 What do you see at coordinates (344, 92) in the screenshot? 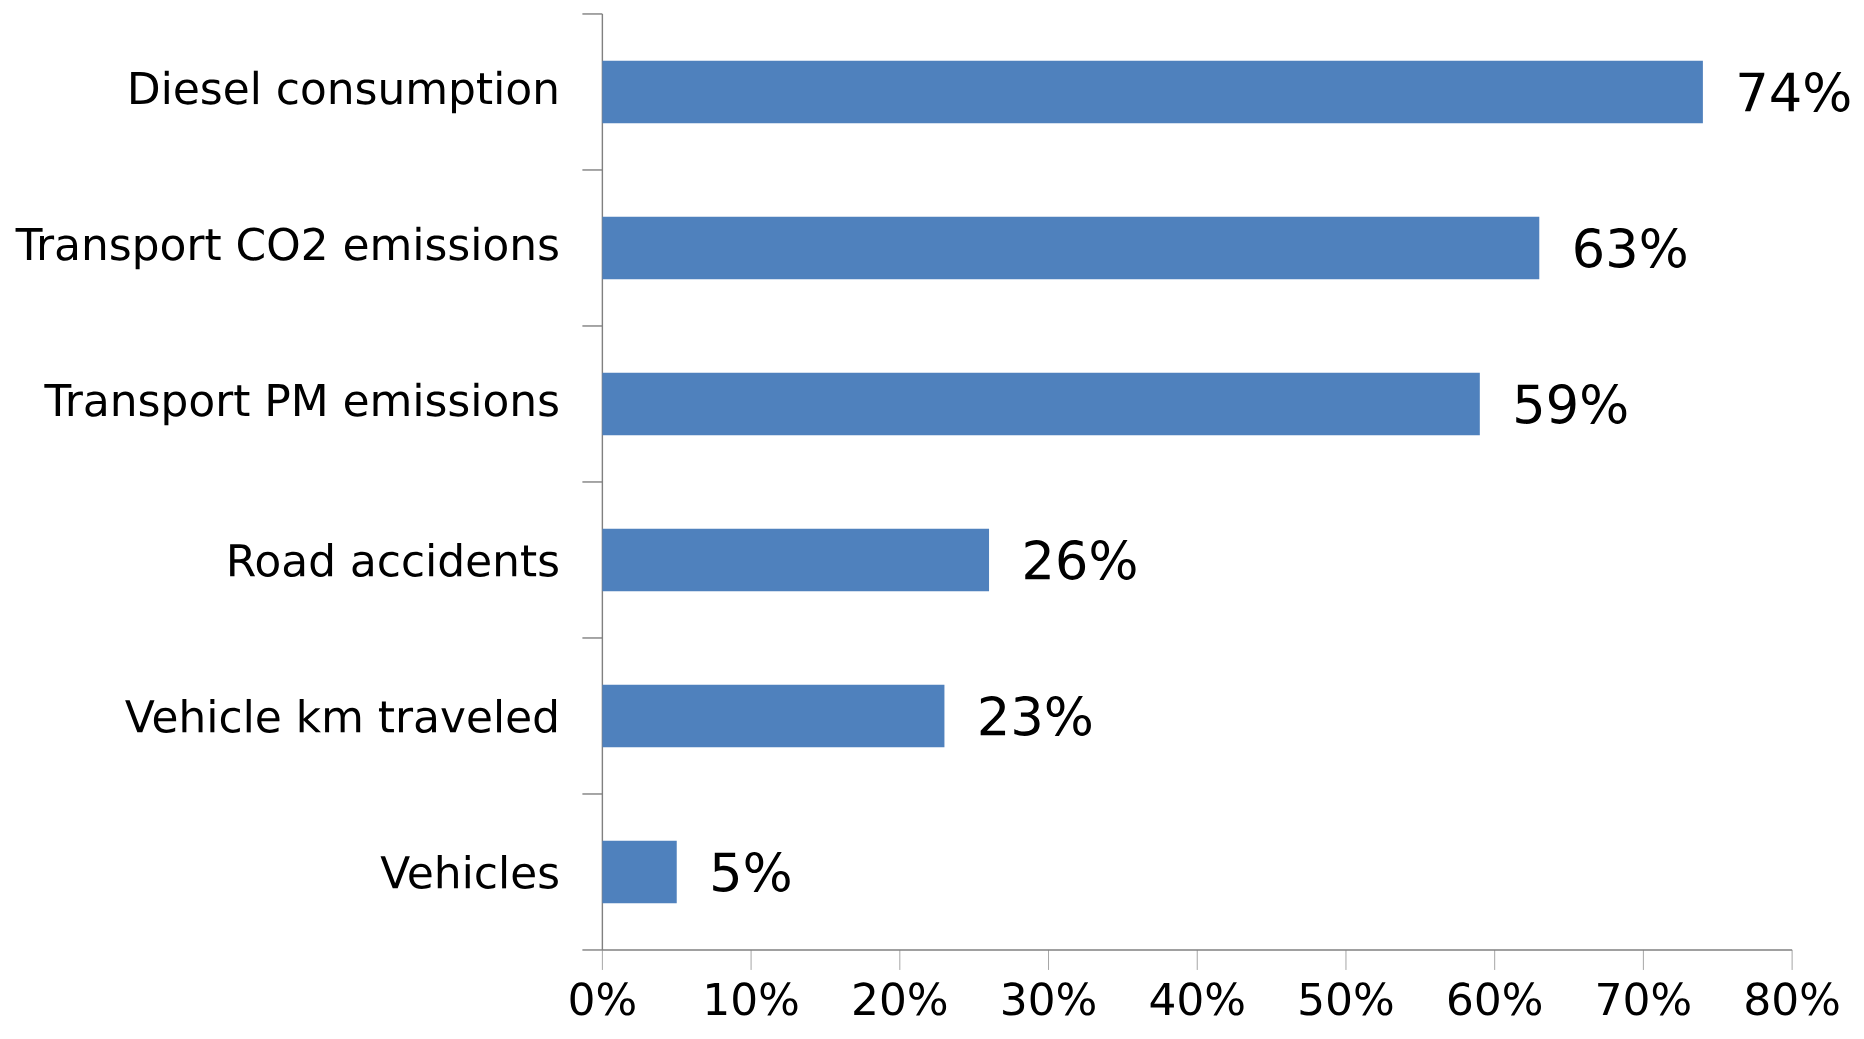
I see `y-tick-label: Diesel consumption` at bounding box center [344, 92].